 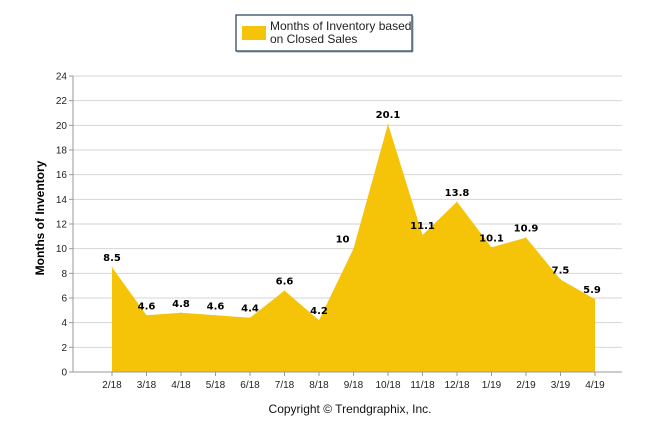 What do you see at coordinates (592, 290) in the screenshot?
I see `data-label: 5.9` at bounding box center [592, 290].